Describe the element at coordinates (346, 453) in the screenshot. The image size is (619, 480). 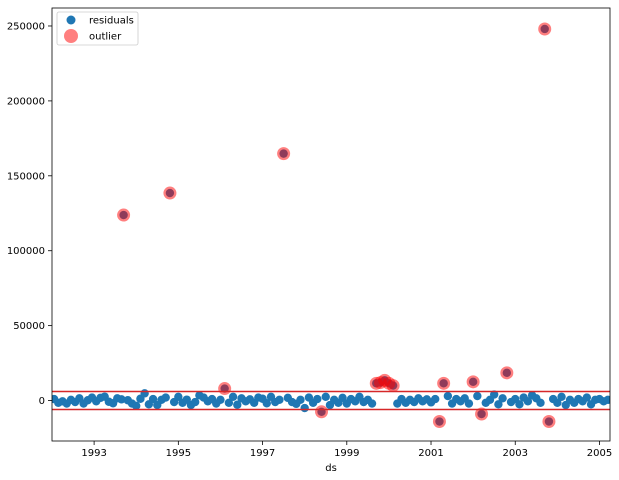
I see `x-tick-label-3: 1999` at that location.